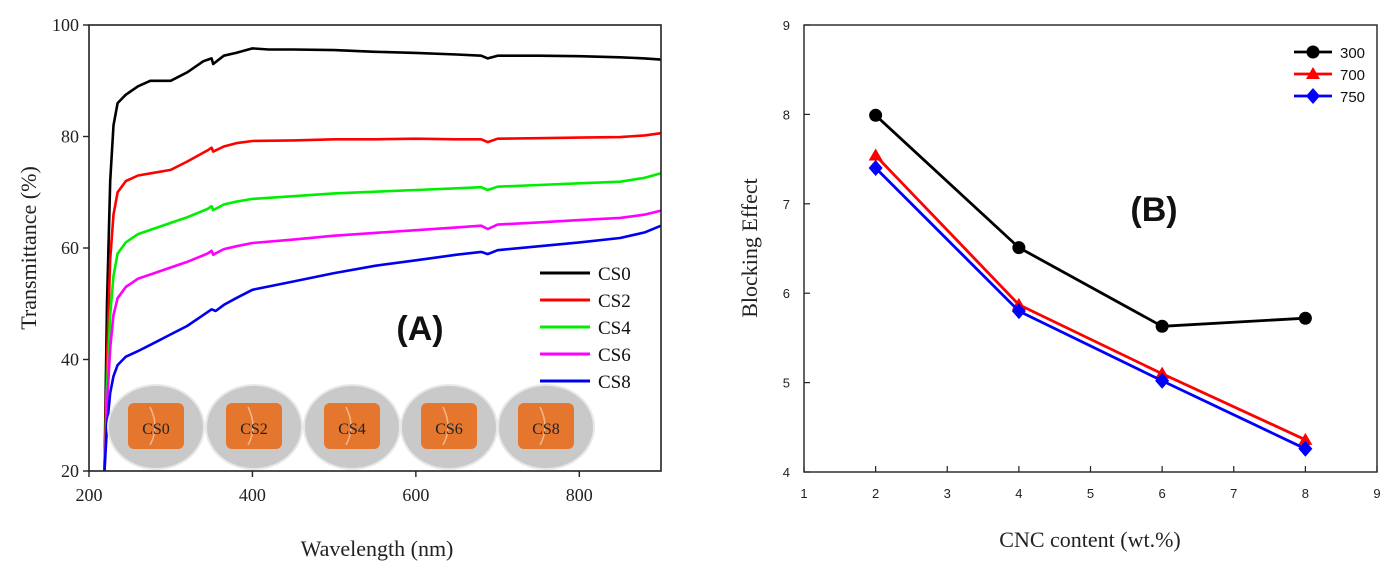  What do you see at coordinates (947, 493) in the screenshot?
I see `panel-b-x-tick-label: 3` at bounding box center [947, 493].